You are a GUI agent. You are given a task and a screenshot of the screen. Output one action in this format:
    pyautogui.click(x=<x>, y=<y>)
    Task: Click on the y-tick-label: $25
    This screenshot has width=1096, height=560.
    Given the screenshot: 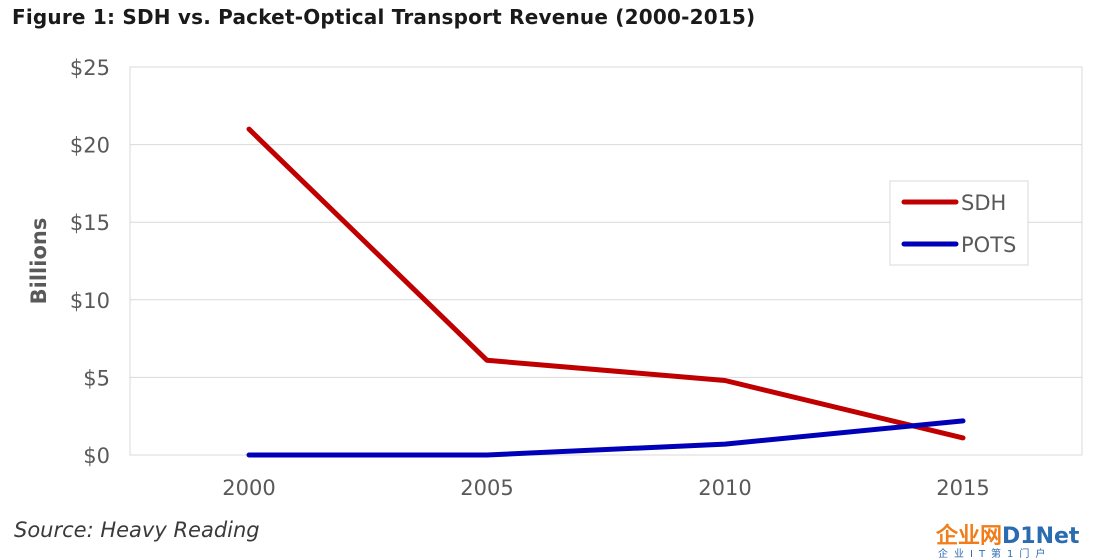 What is the action you would take?
    pyautogui.click(x=90, y=68)
    